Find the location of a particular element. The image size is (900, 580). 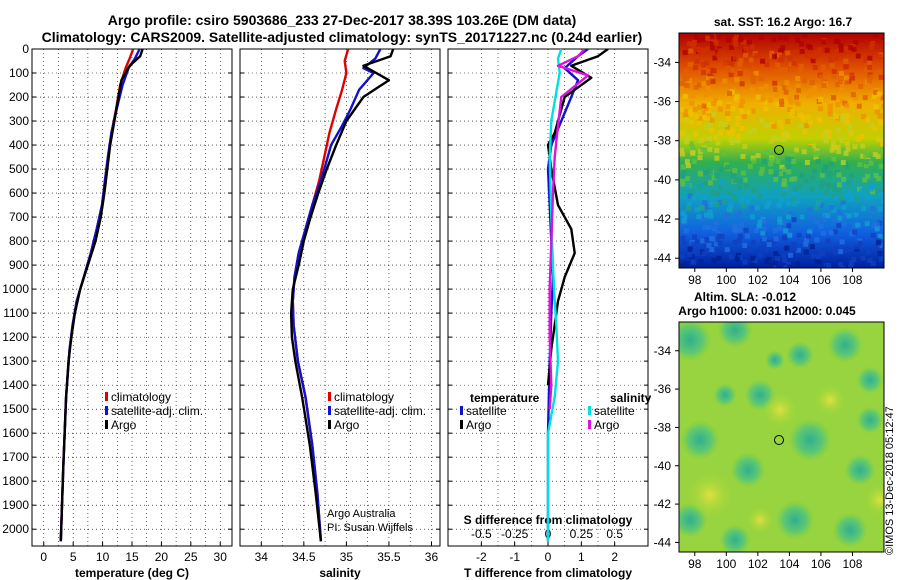

sla-map-frame is located at coordinates (781, 437).